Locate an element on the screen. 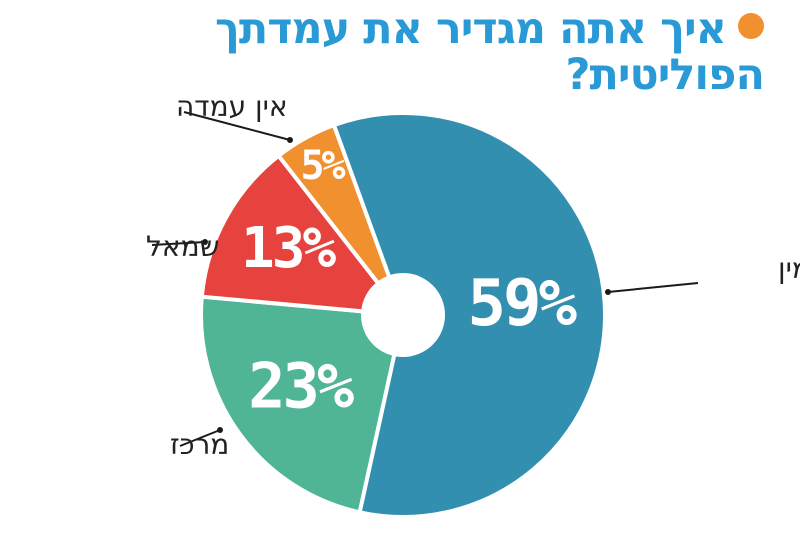 This screenshot has width=800, height=544. pie-slice-no-position is located at coordinates (340, 220).